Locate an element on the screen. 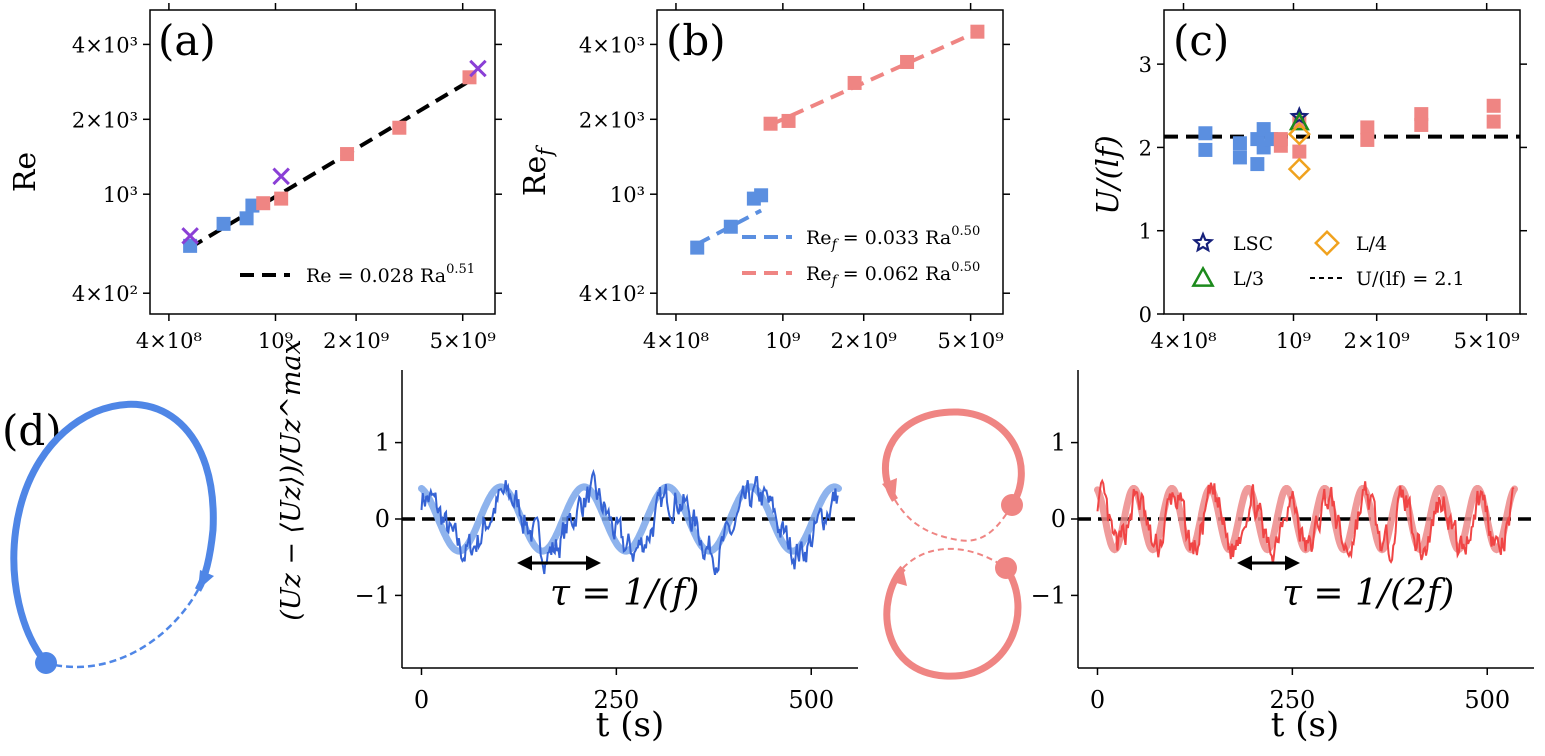 This screenshot has height=756, width=1545. legend-marker-l4 is located at coordinates (1327, 243).